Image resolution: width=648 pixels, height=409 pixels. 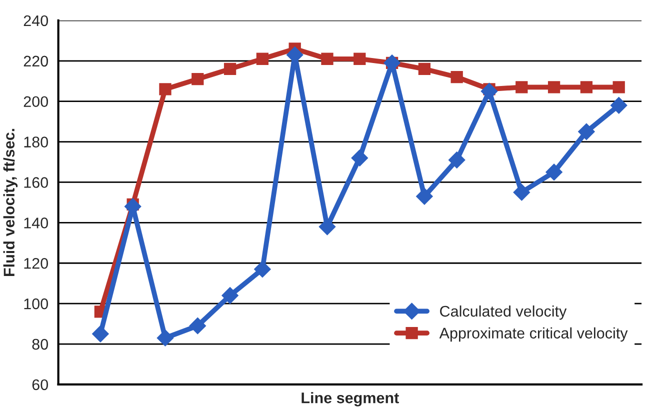 I want to click on y-tick-label: 180, so click(x=36, y=142).